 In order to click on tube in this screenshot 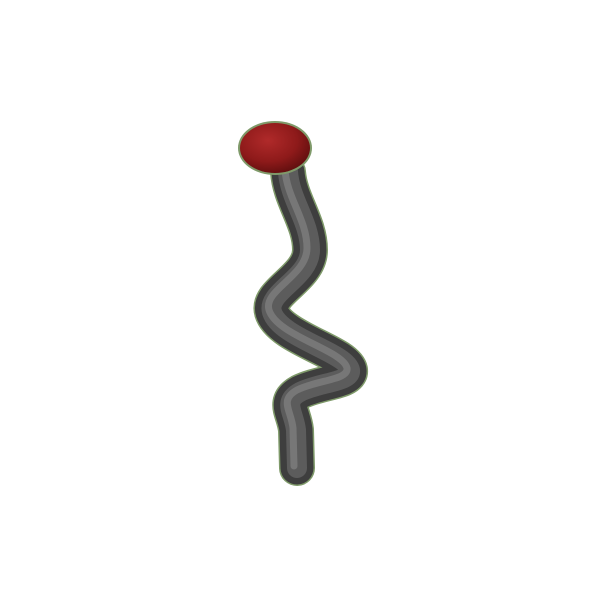, I will do `click(310, 320)`.